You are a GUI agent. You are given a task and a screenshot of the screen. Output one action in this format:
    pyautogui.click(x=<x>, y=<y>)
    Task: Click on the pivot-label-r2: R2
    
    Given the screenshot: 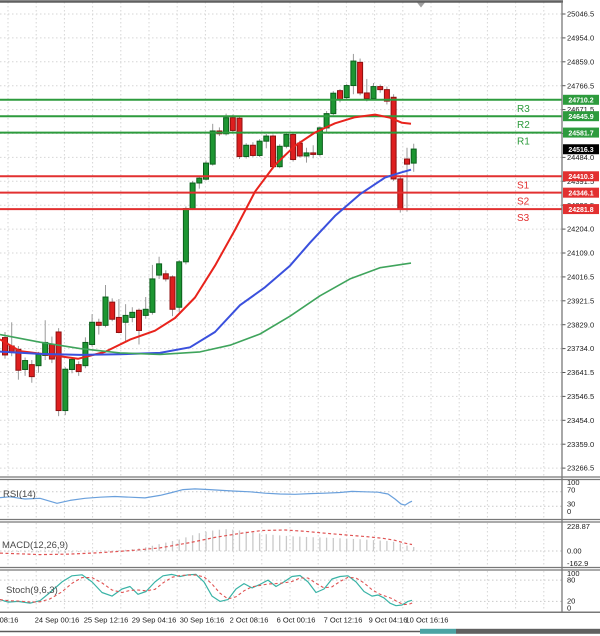 What is the action you would take?
    pyautogui.click(x=523, y=125)
    